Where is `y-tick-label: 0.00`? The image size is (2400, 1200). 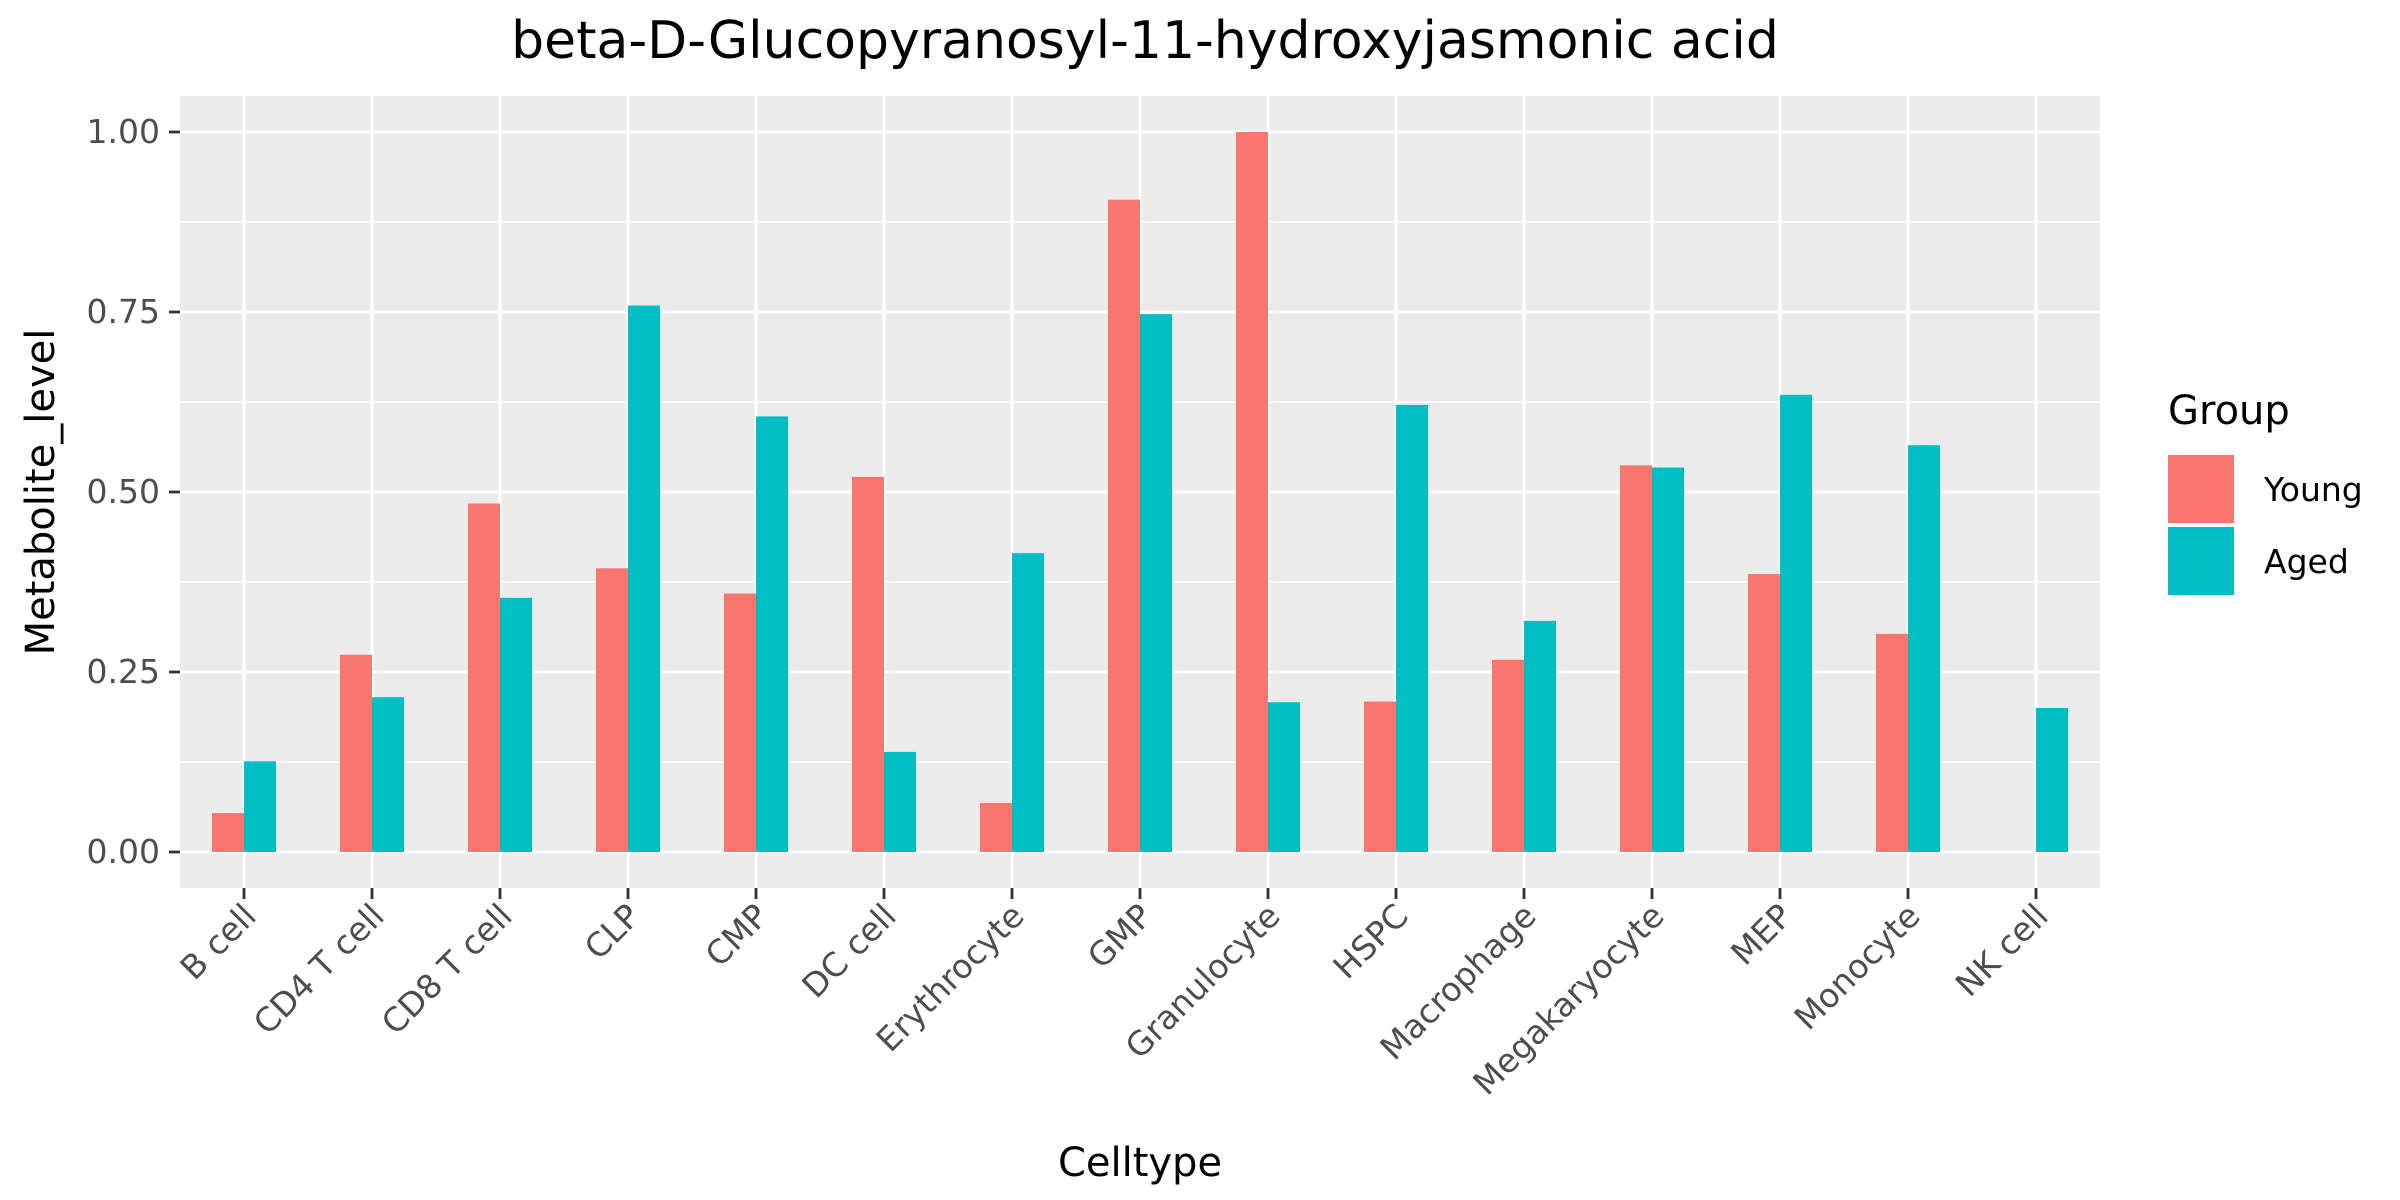 y-tick-label: 0.00 is located at coordinates (123, 851).